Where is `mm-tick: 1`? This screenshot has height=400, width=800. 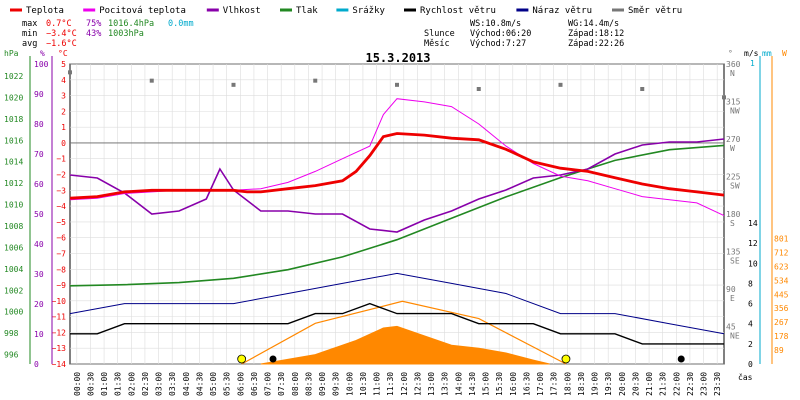 mm-tick: 1 is located at coordinates (752, 63).